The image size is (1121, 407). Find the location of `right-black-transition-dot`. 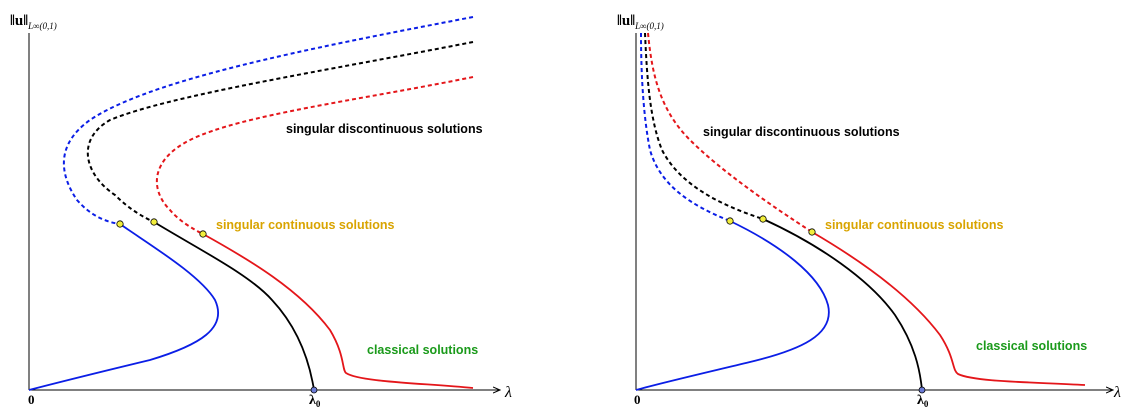

right-black-transition-dot is located at coordinates (763, 219).